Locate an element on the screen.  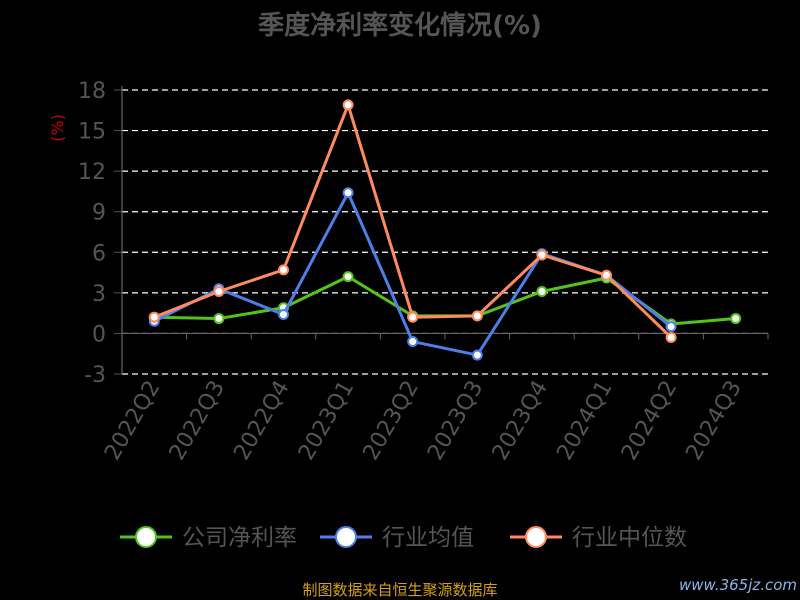
legend-label: 公司净利率 is located at coordinates (239, 538).